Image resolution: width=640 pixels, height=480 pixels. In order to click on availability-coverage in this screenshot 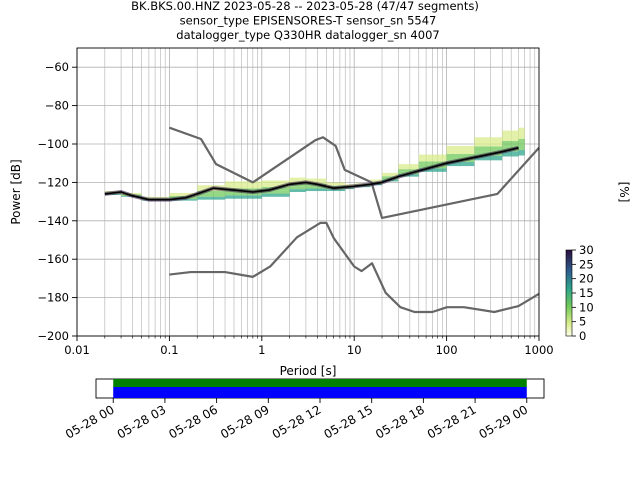, I will do `click(320, 388)`.